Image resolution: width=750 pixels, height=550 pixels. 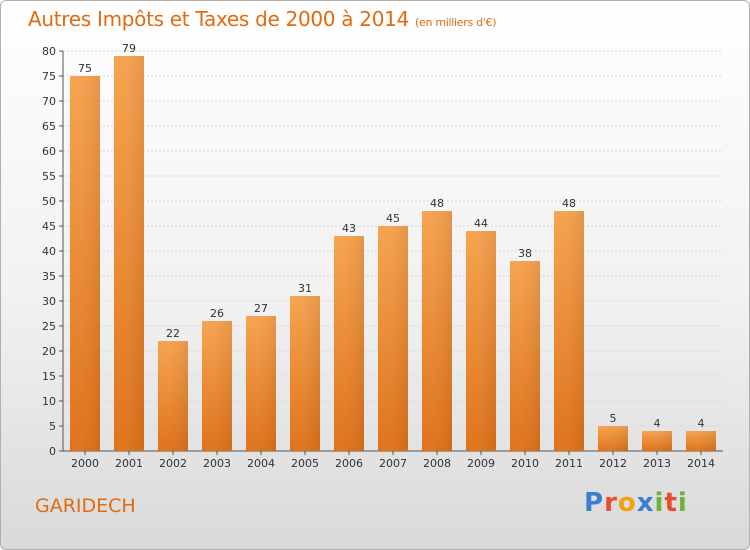 I want to click on y-tick-label: 30, so click(x=49, y=301).